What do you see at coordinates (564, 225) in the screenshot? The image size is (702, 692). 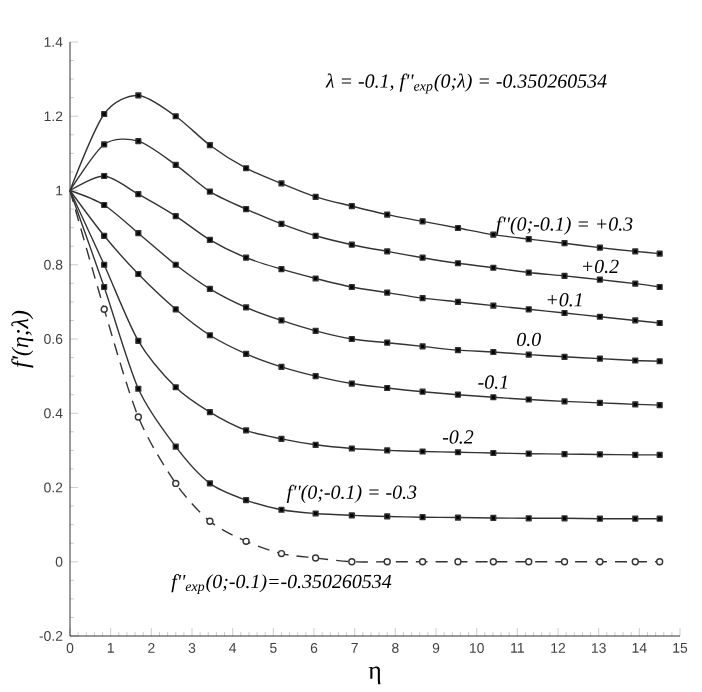 I see `series-label: f''(0;-0.1) = +0.3` at bounding box center [564, 225].